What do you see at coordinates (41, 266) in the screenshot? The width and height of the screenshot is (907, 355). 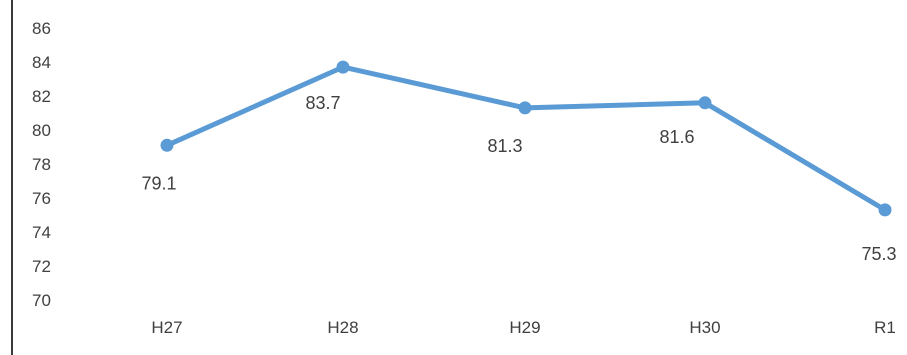 I see `y-tick-label: 72` at bounding box center [41, 266].